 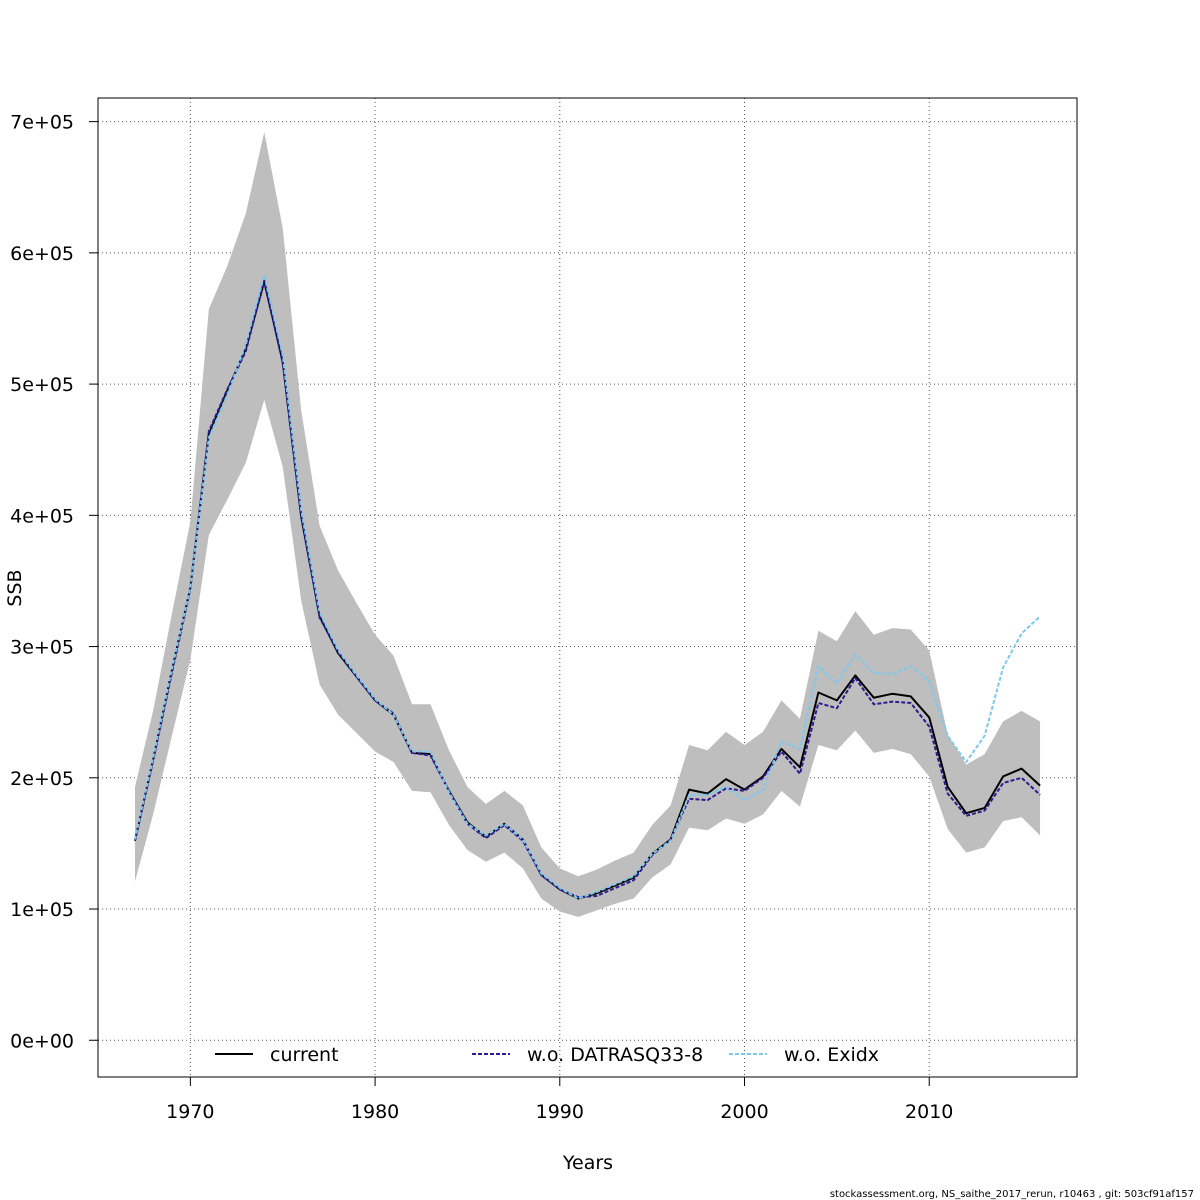 I want to click on x-tick-label: 1980, so click(x=375, y=1112).